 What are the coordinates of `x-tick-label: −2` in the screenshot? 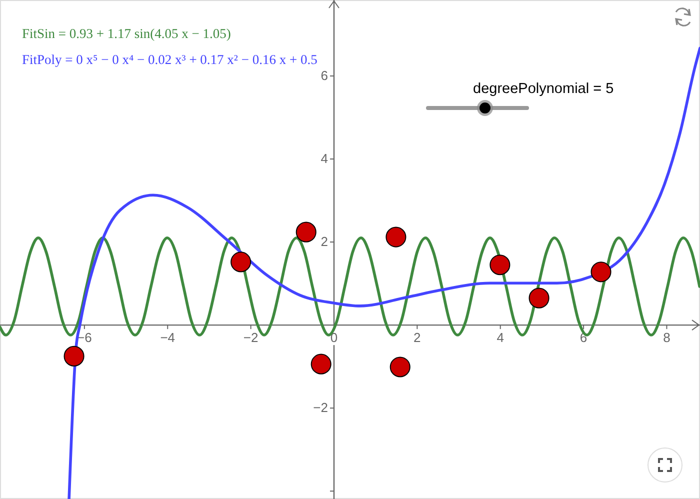 It's located at (250, 338).